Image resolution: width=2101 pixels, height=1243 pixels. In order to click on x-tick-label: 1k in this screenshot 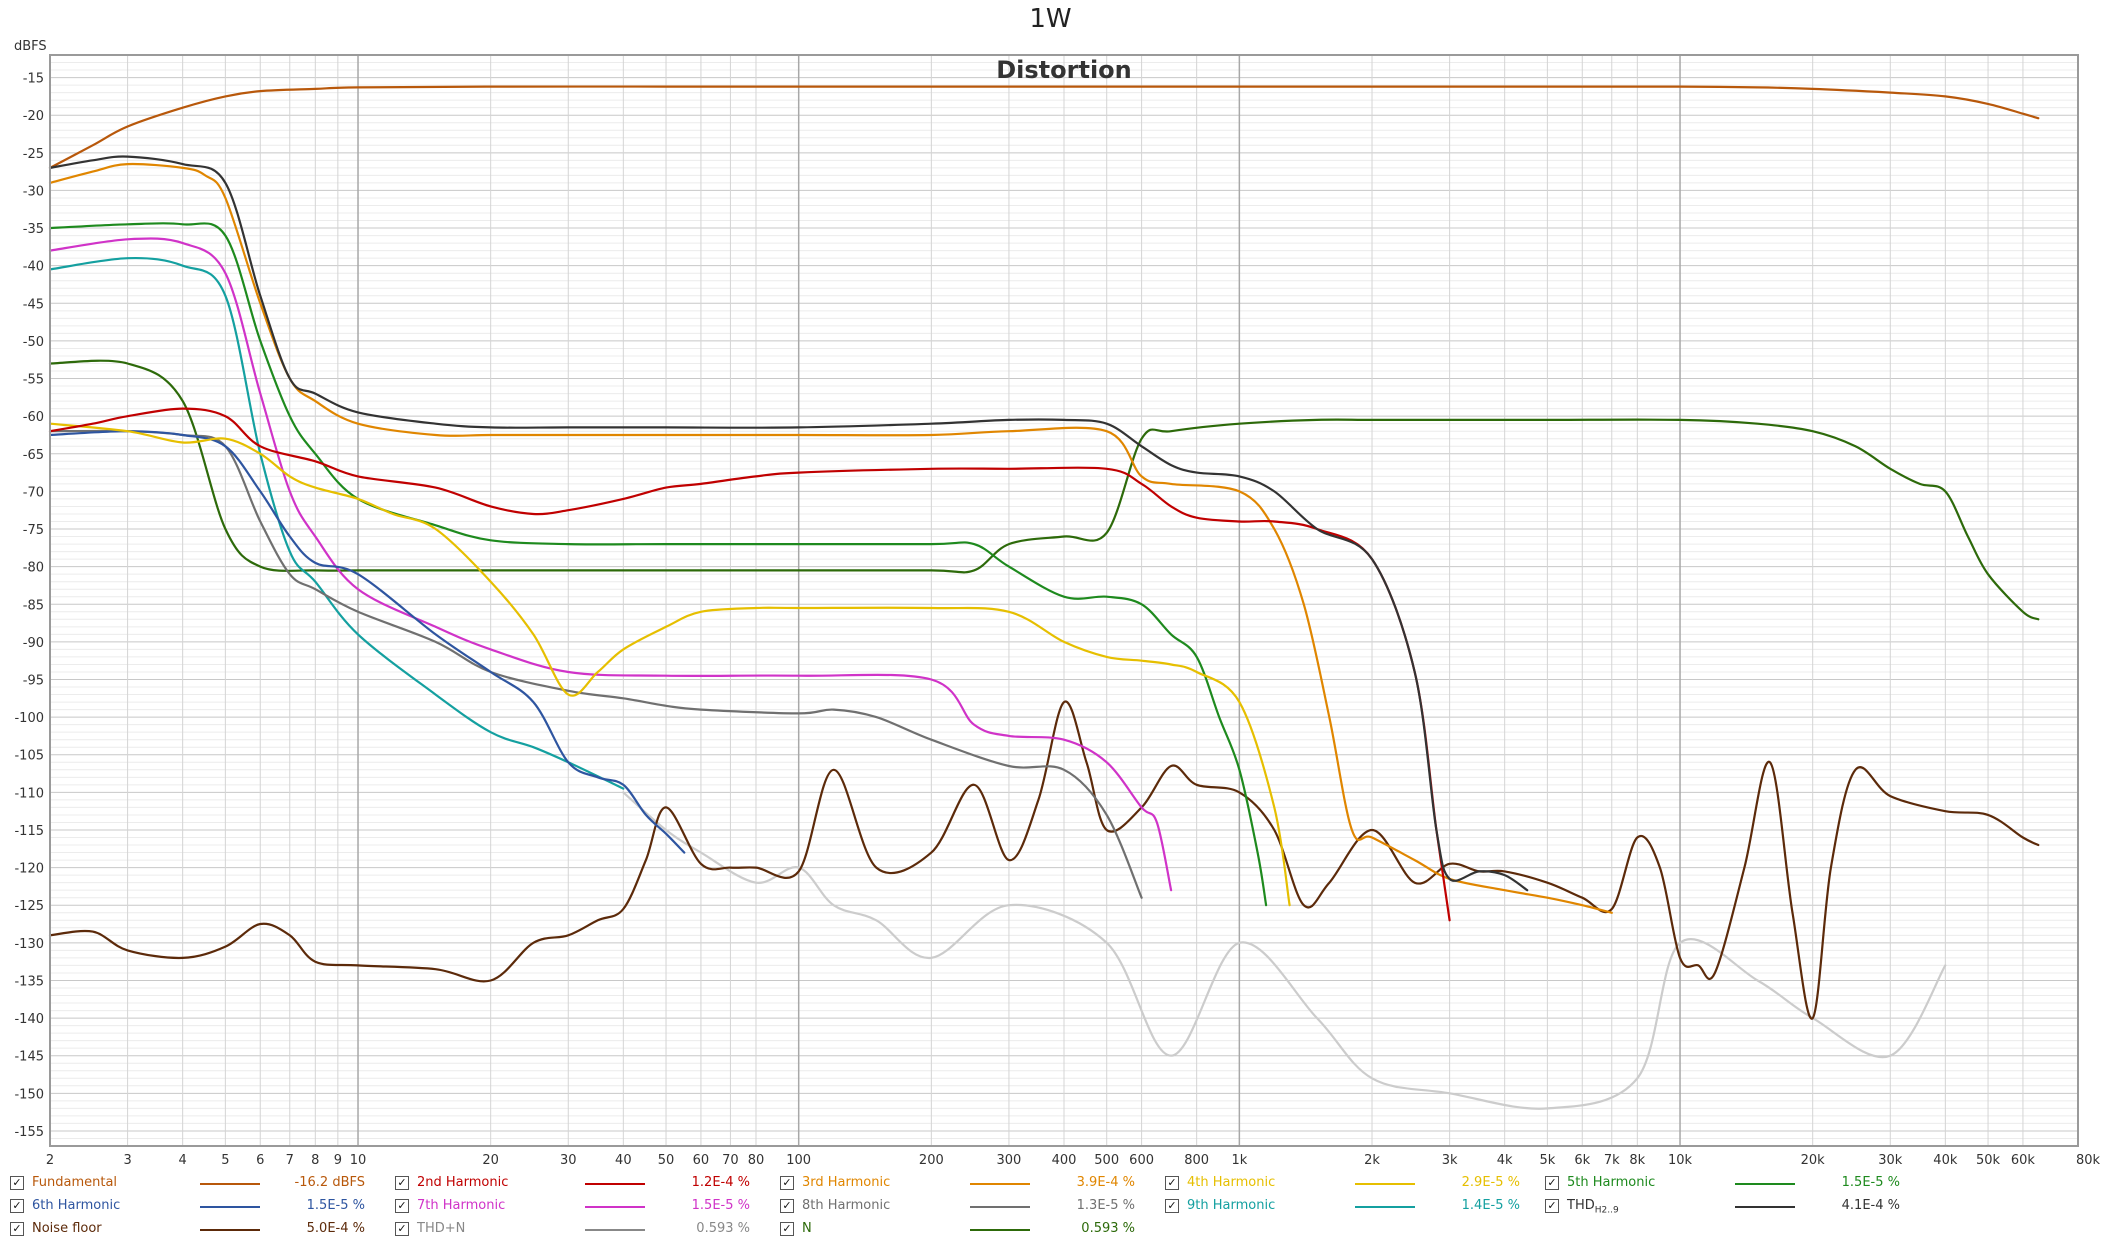, I will do `click(1239, 1160)`.